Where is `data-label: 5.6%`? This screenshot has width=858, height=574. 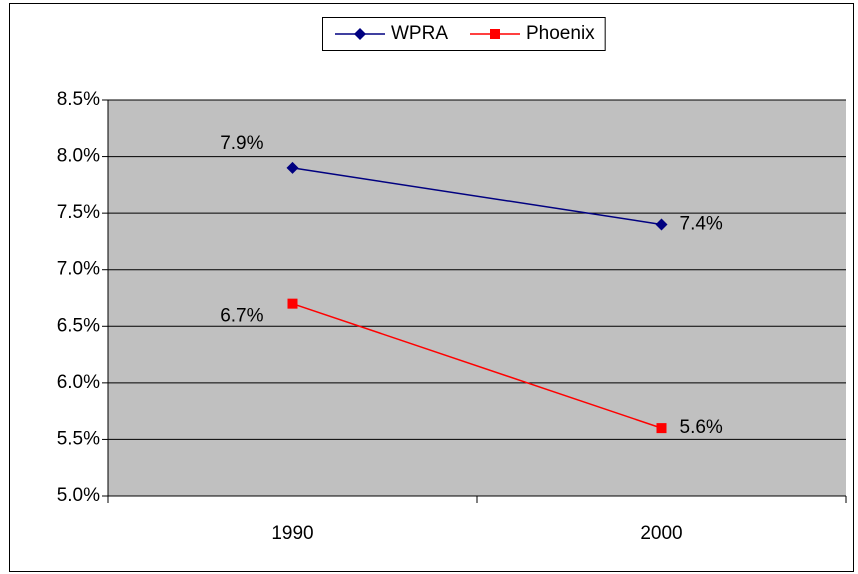 data-label: 5.6% is located at coordinates (701, 427).